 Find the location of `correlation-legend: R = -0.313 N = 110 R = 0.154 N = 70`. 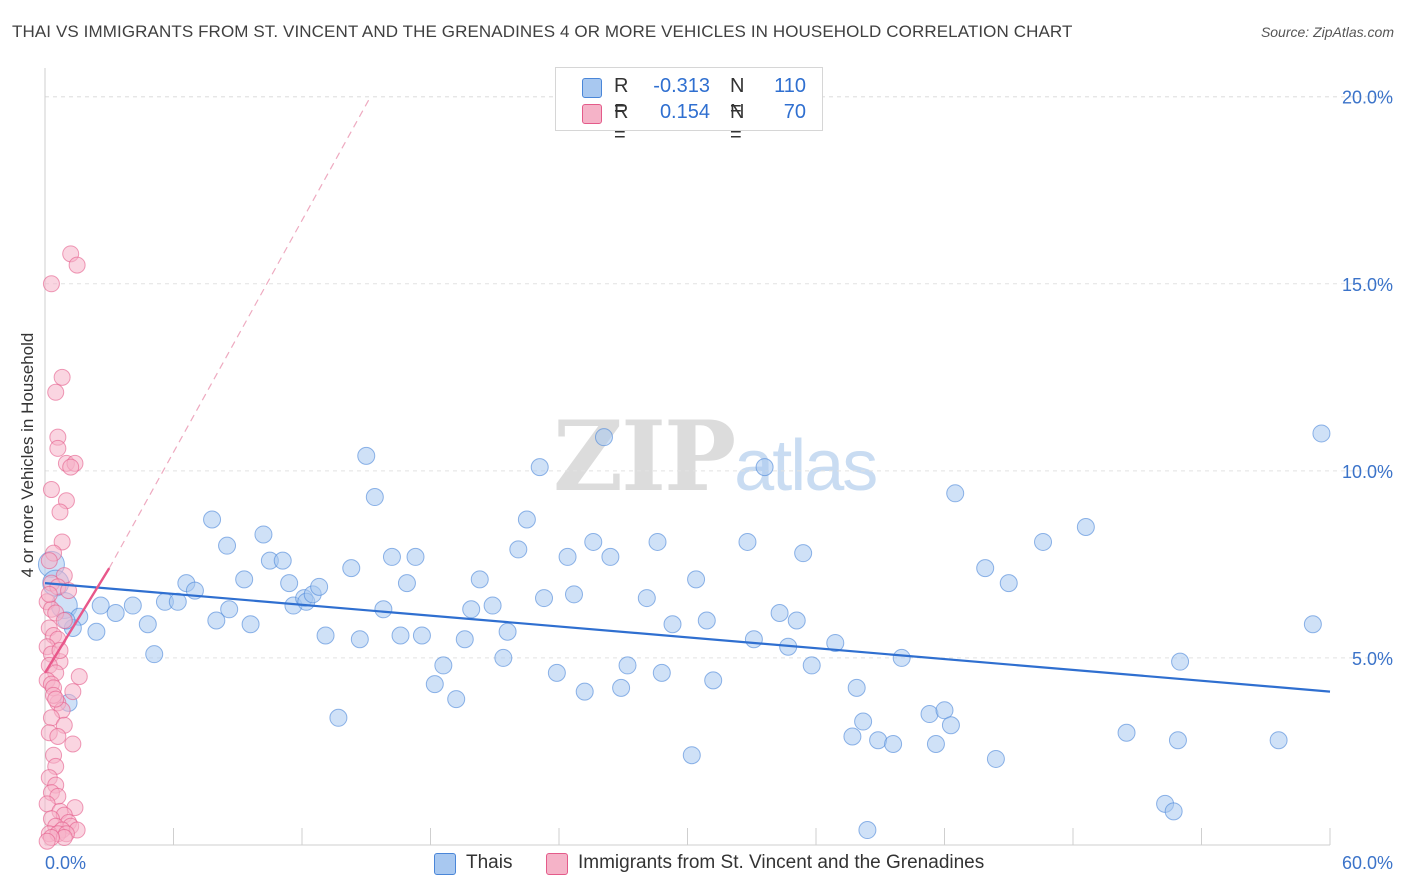

correlation-legend: R = -0.313 N = 110 R = 0.154 N = 70 is located at coordinates (689, 106).